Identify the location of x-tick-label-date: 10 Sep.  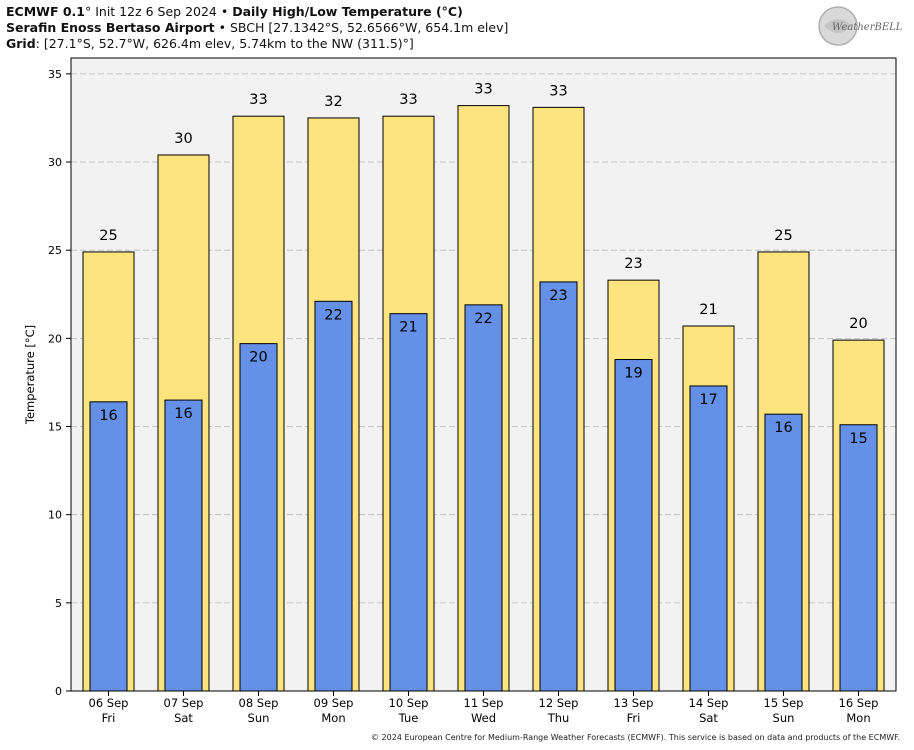
(409, 703).